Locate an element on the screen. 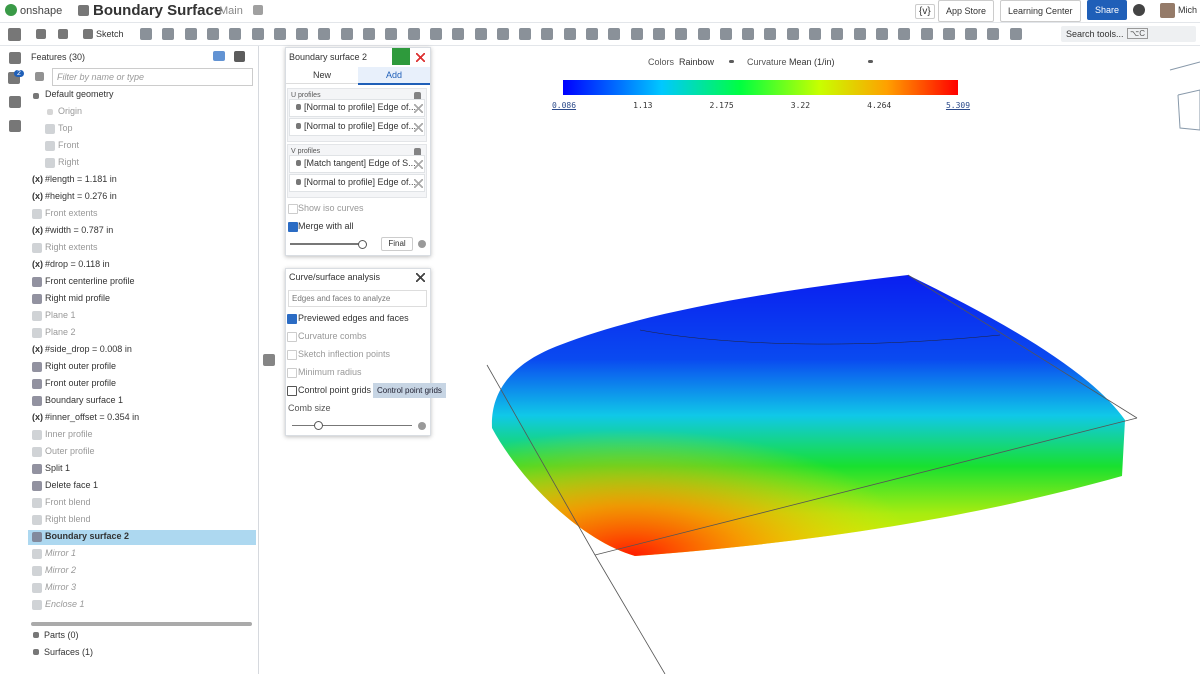  learning-center-button: Learning Center is located at coordinates (1040, 11).